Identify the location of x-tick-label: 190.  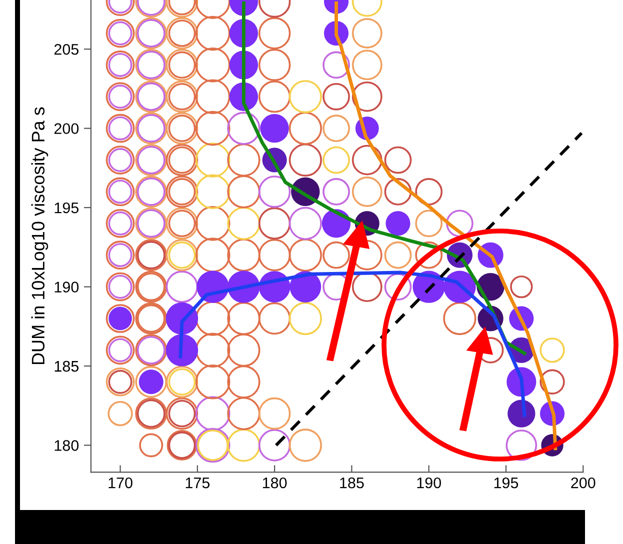
(429, 482).